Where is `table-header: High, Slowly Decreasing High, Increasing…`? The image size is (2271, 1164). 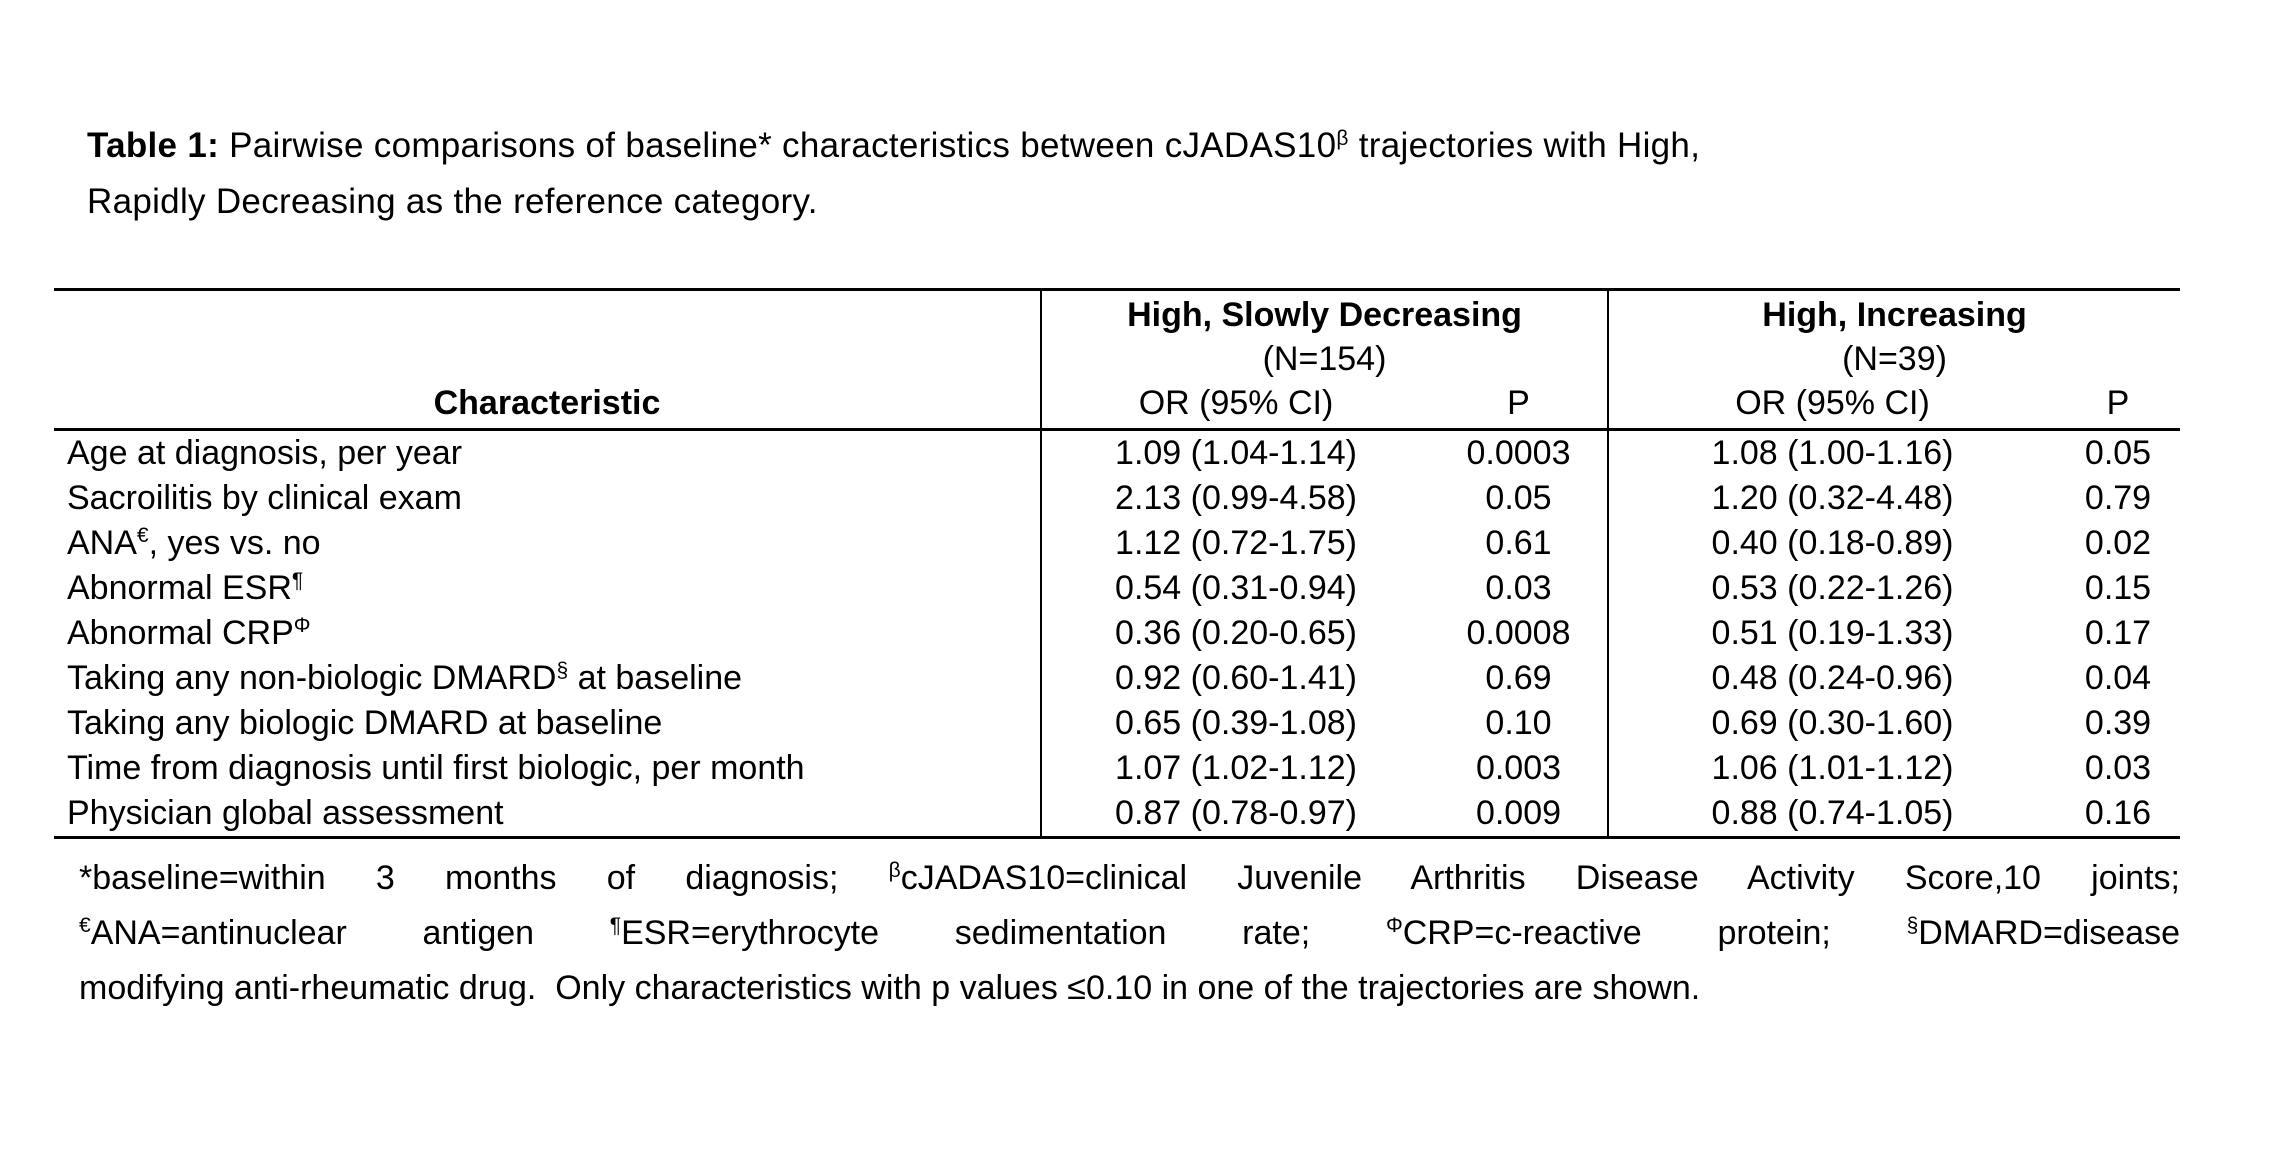 table-header: High, Slowly Decreasing High, Increasing… is located at coordinates (1117, 360).